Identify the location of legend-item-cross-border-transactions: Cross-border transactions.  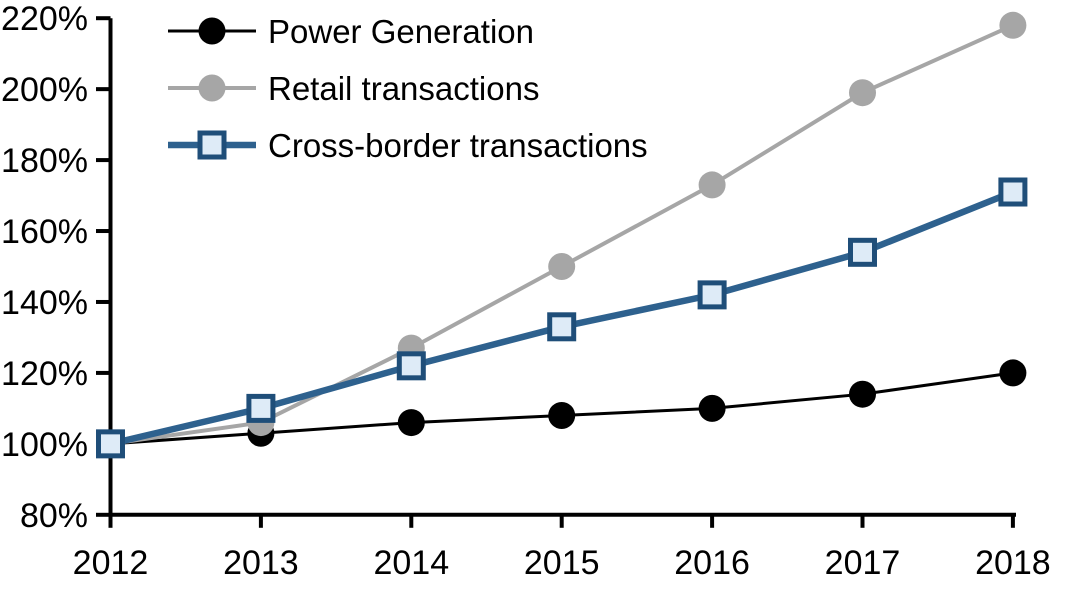
(408, 145).